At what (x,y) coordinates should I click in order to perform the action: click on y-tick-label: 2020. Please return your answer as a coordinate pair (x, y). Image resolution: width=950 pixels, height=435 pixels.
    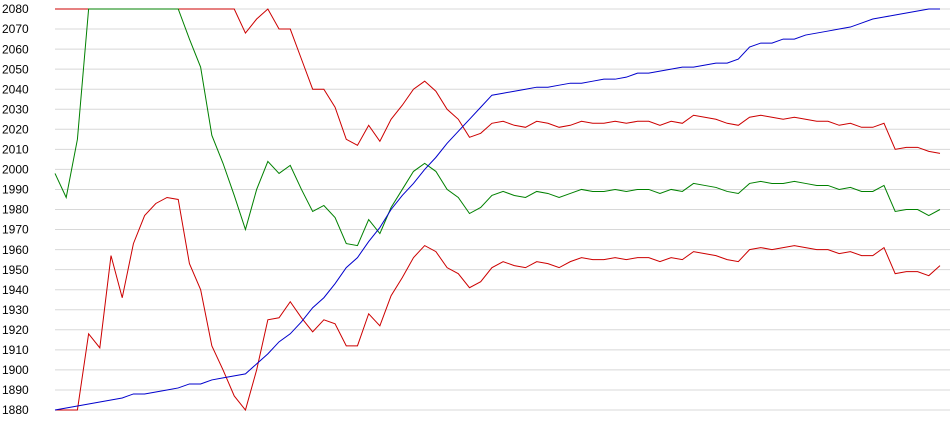
    Looking at the image, I should click on (15, 129).